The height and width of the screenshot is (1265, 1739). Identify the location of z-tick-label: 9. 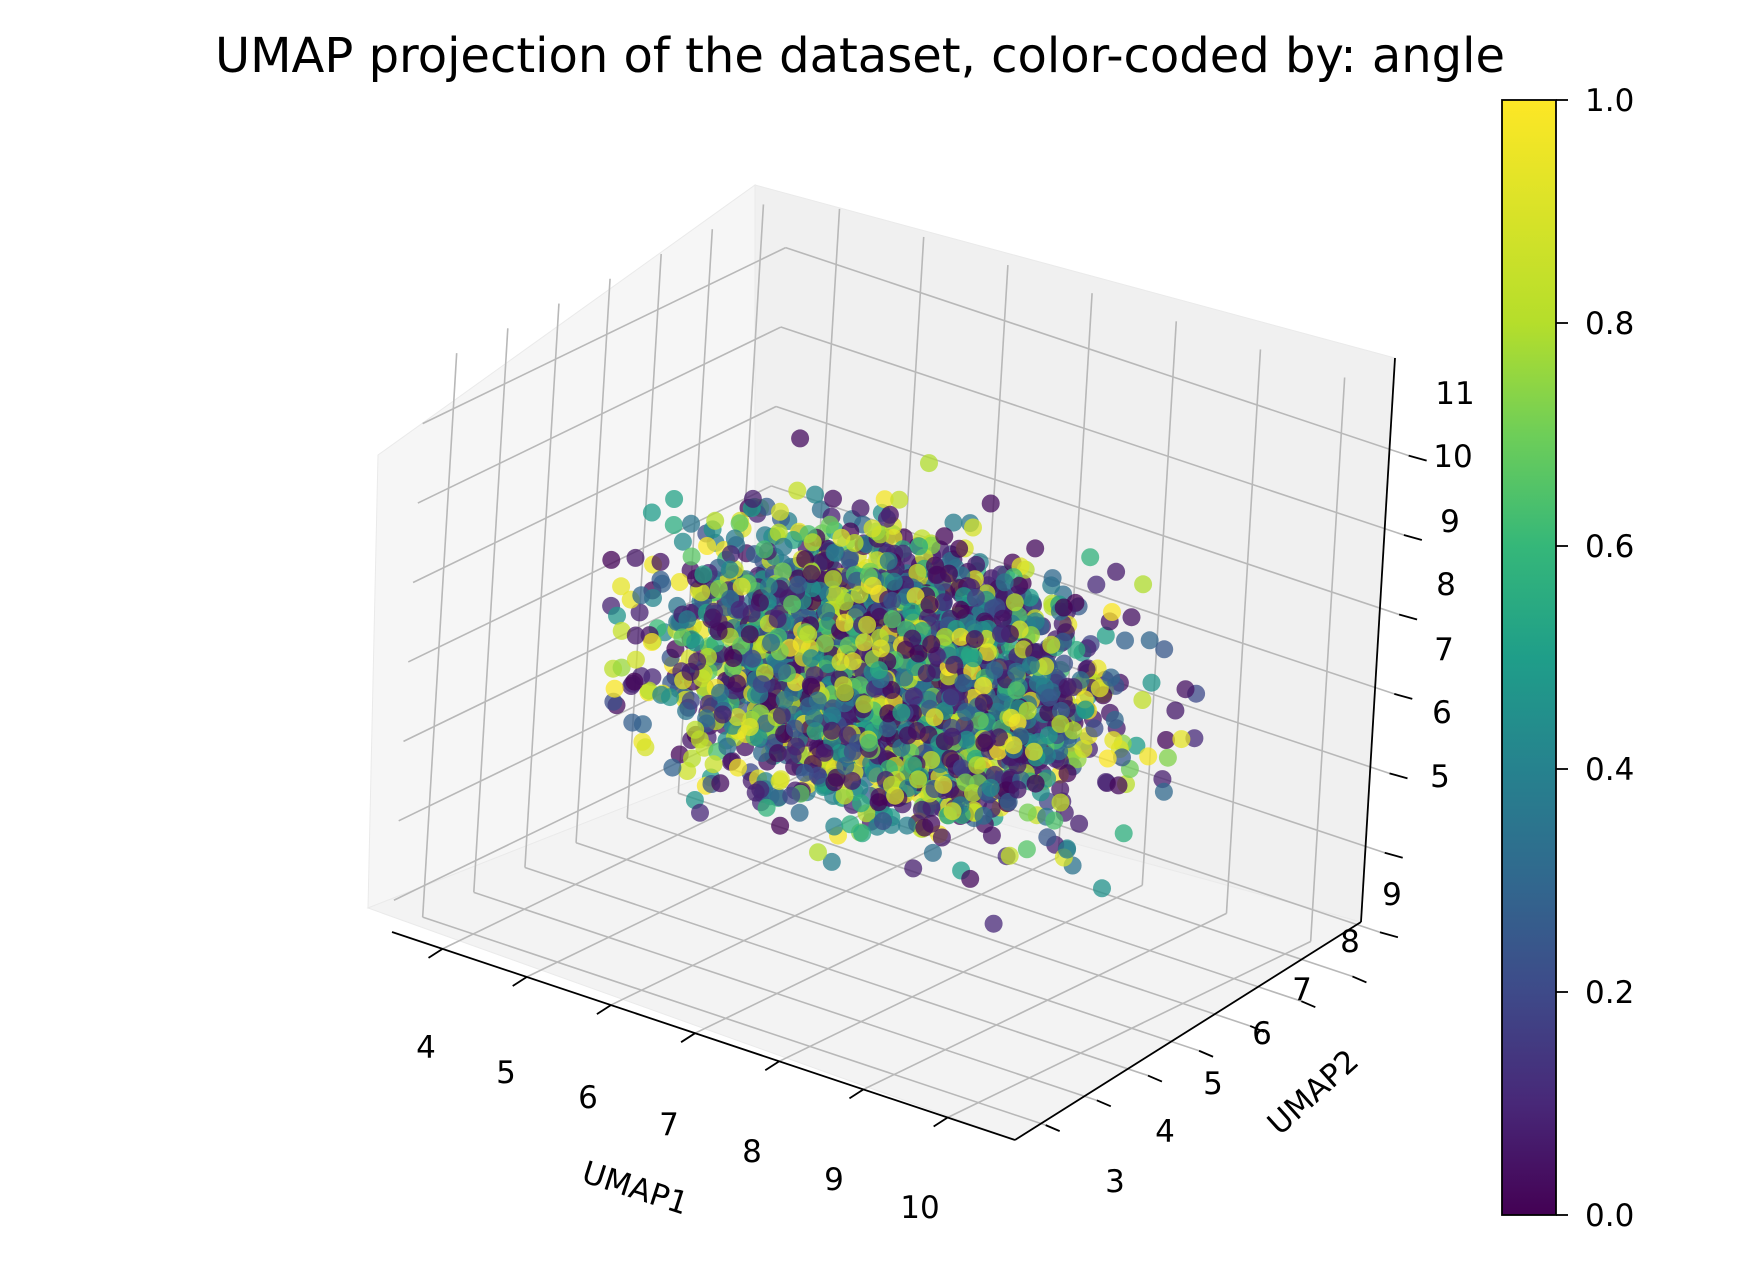
(1450, 522).